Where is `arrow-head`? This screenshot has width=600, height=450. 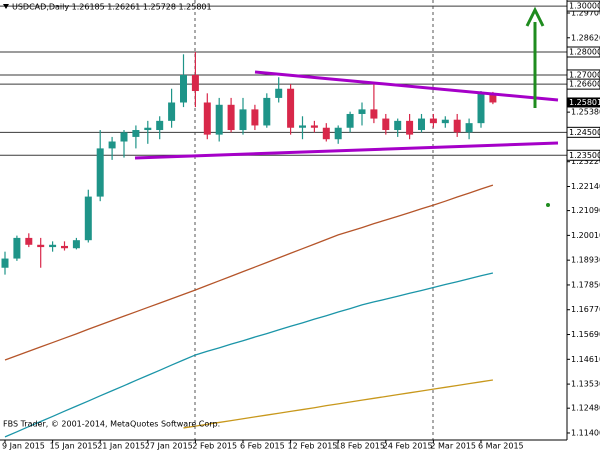 arrow-head is located at coordinates (535, 16).